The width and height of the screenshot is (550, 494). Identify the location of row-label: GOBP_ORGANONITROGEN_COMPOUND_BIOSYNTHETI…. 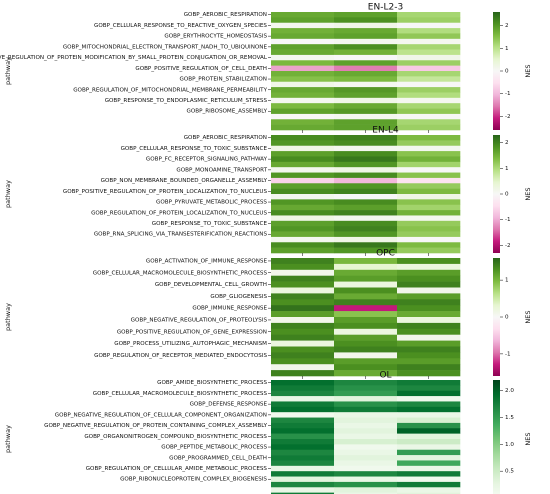
(175, 437).